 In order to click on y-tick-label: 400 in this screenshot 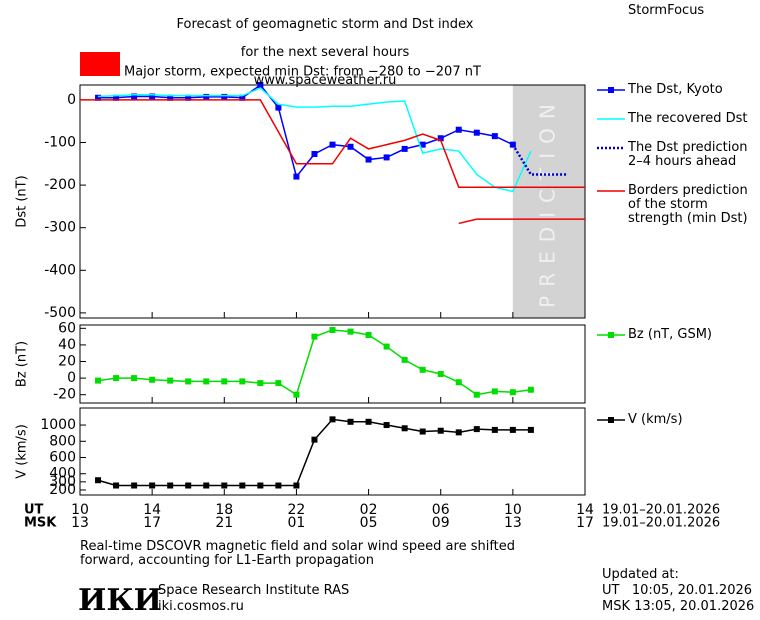, I will do `click(62, 474)`.